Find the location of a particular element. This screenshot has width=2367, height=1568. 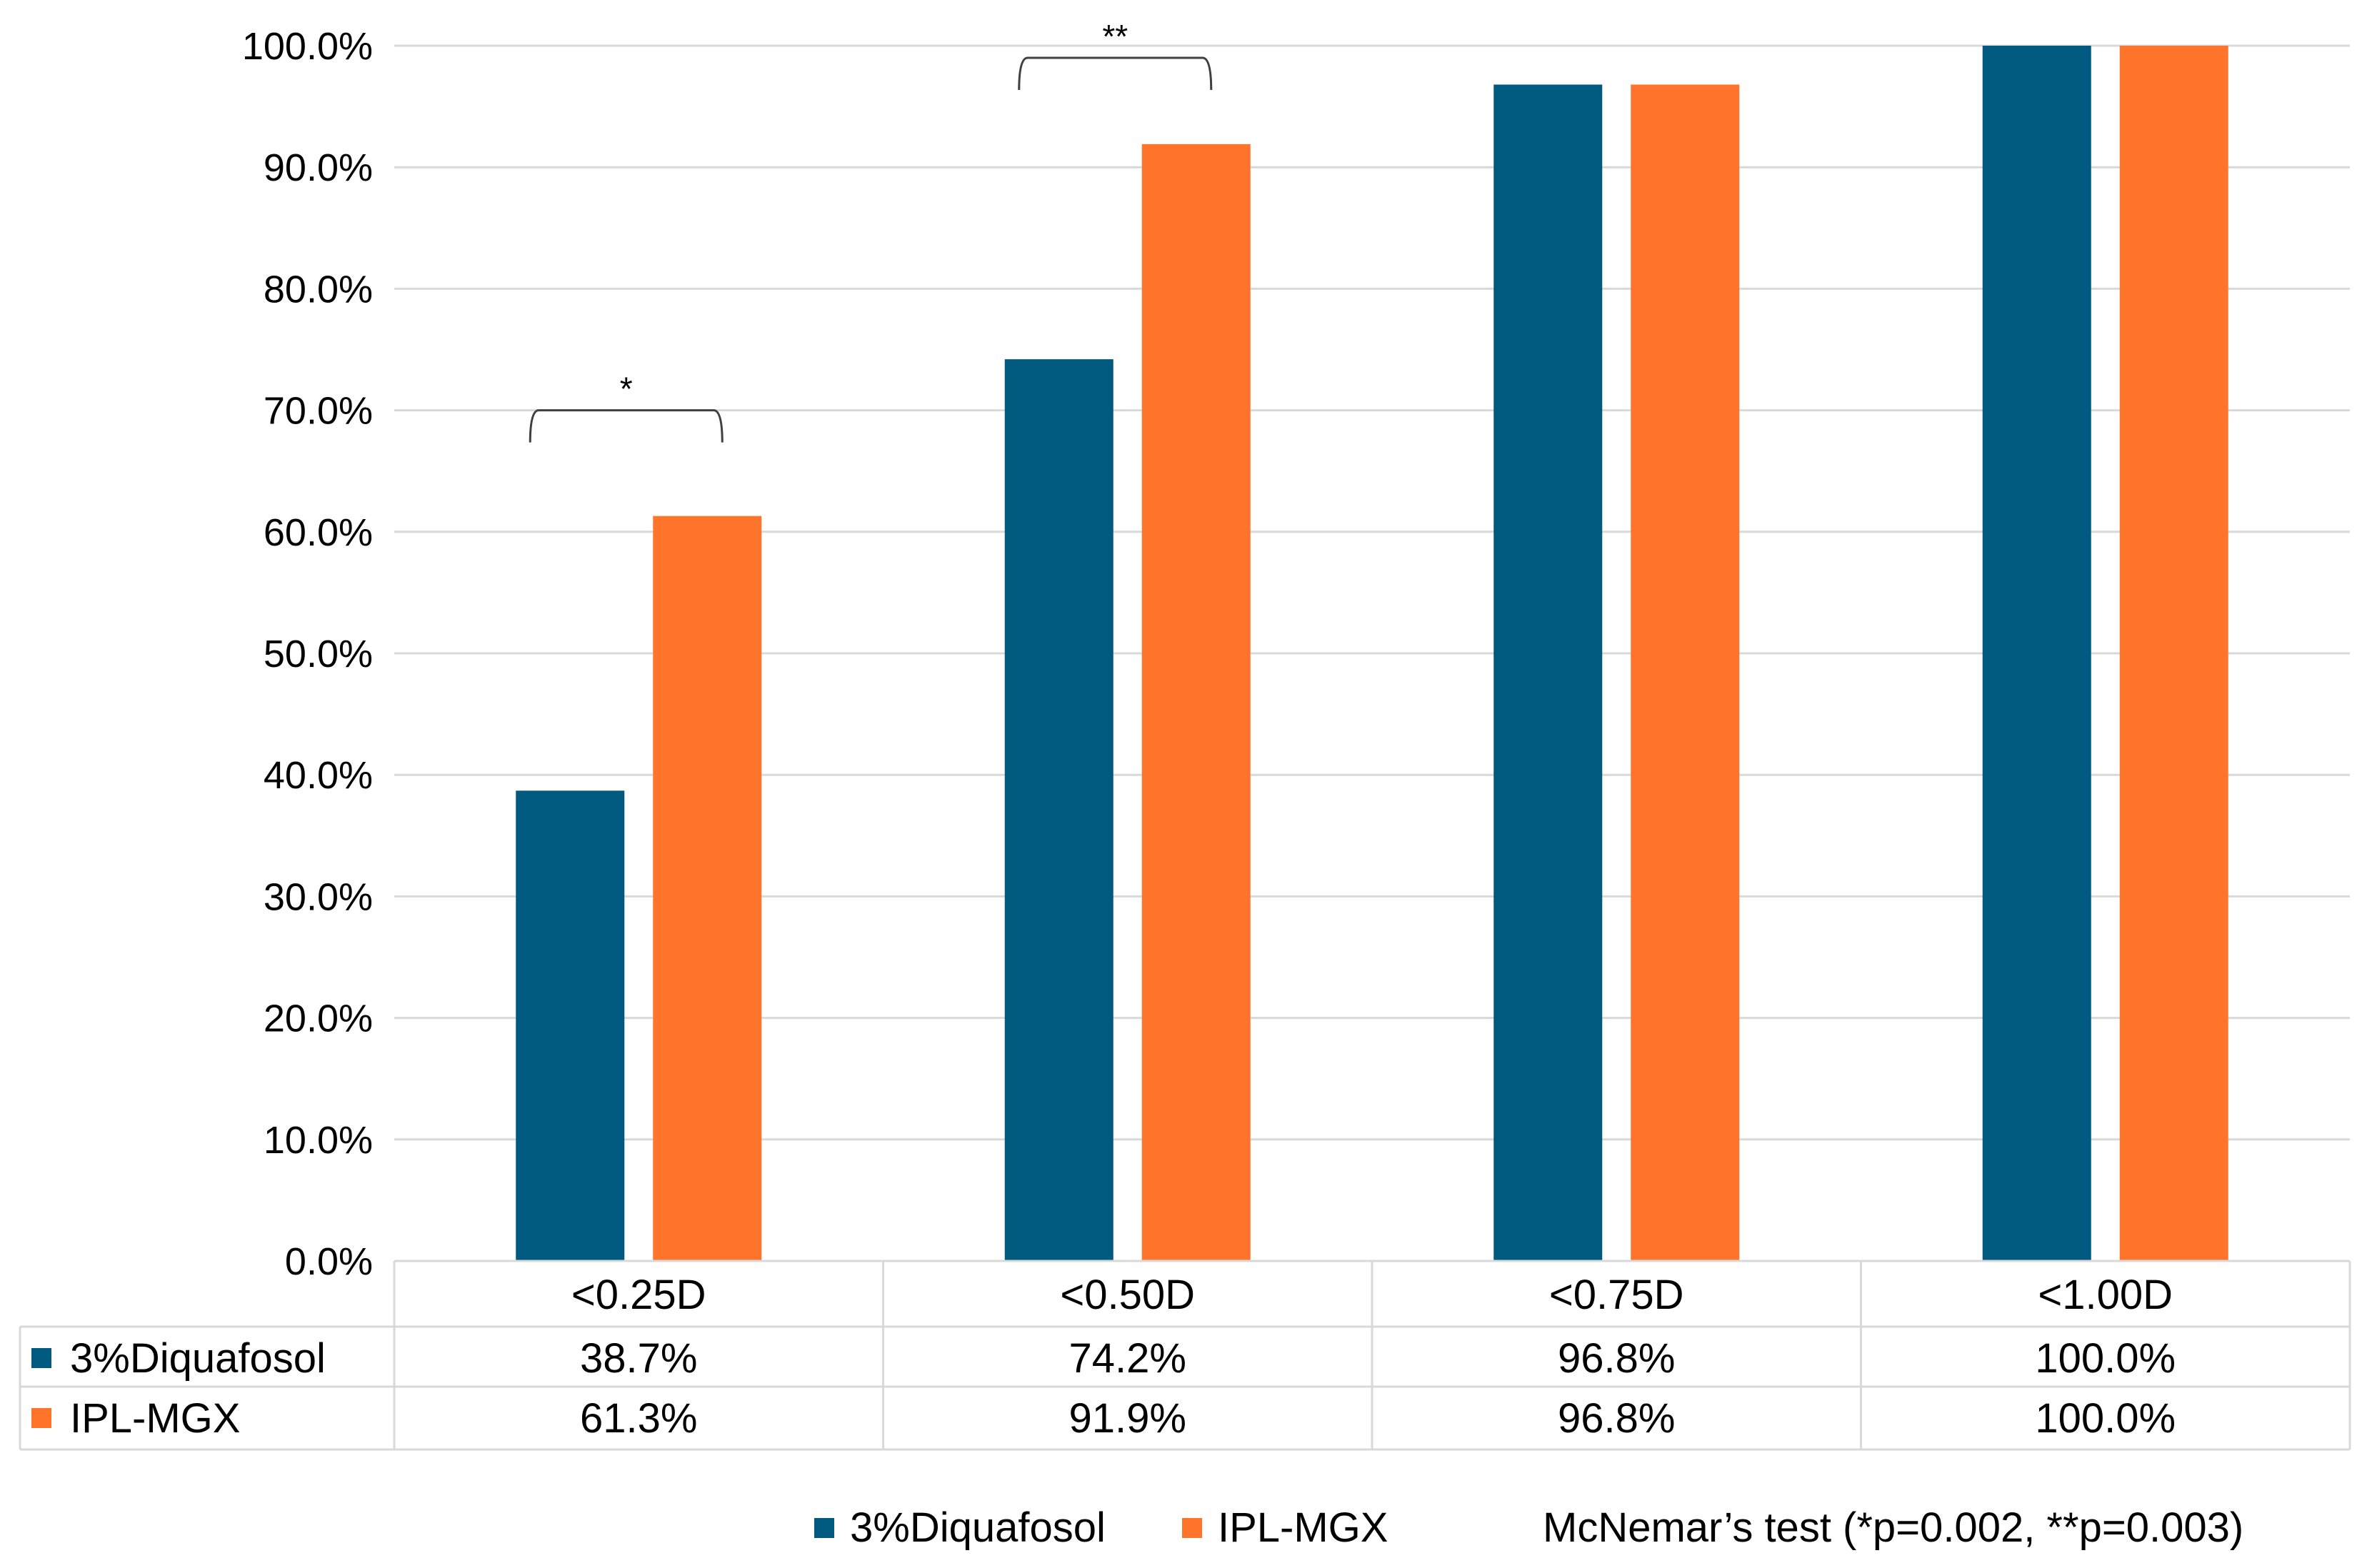

bar-ipl-mgx-0-75d is located at coordinates (1685, 673).